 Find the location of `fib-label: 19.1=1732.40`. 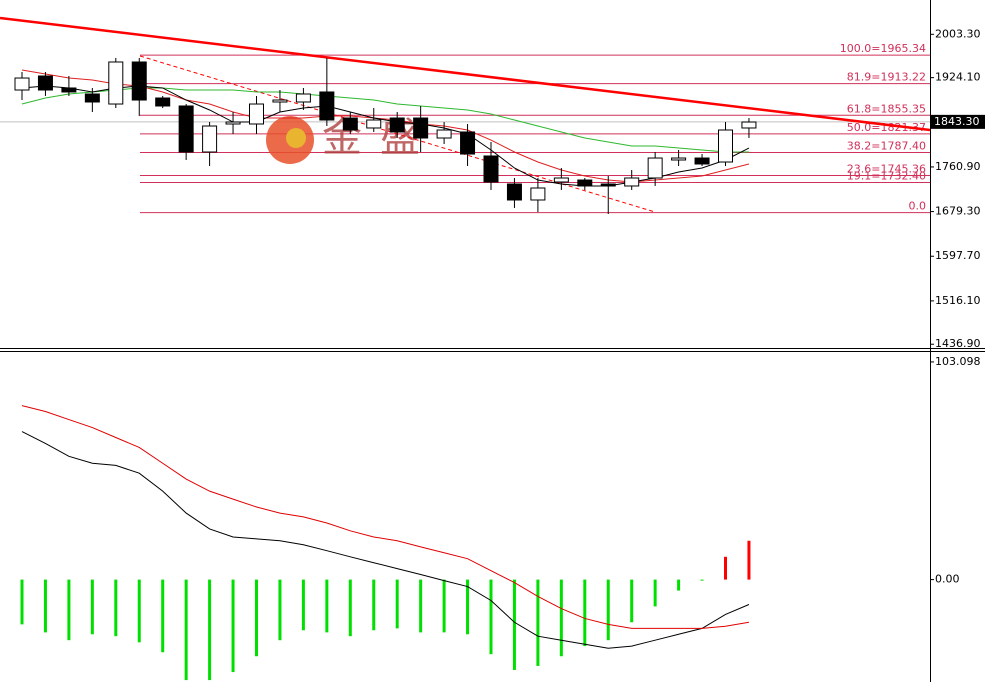

fib-label: 19.1=1732.40 is located at coordinates (886, 176).